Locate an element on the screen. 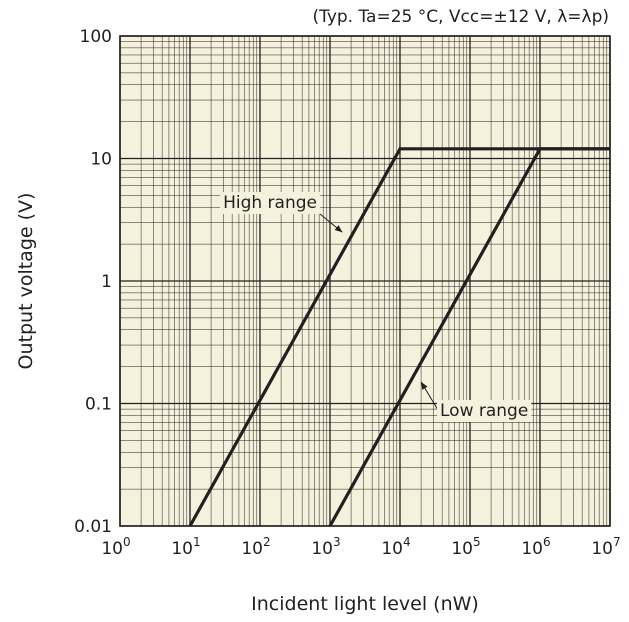  x-tick-label: 10⁴ is located at coordinates (395, 547).